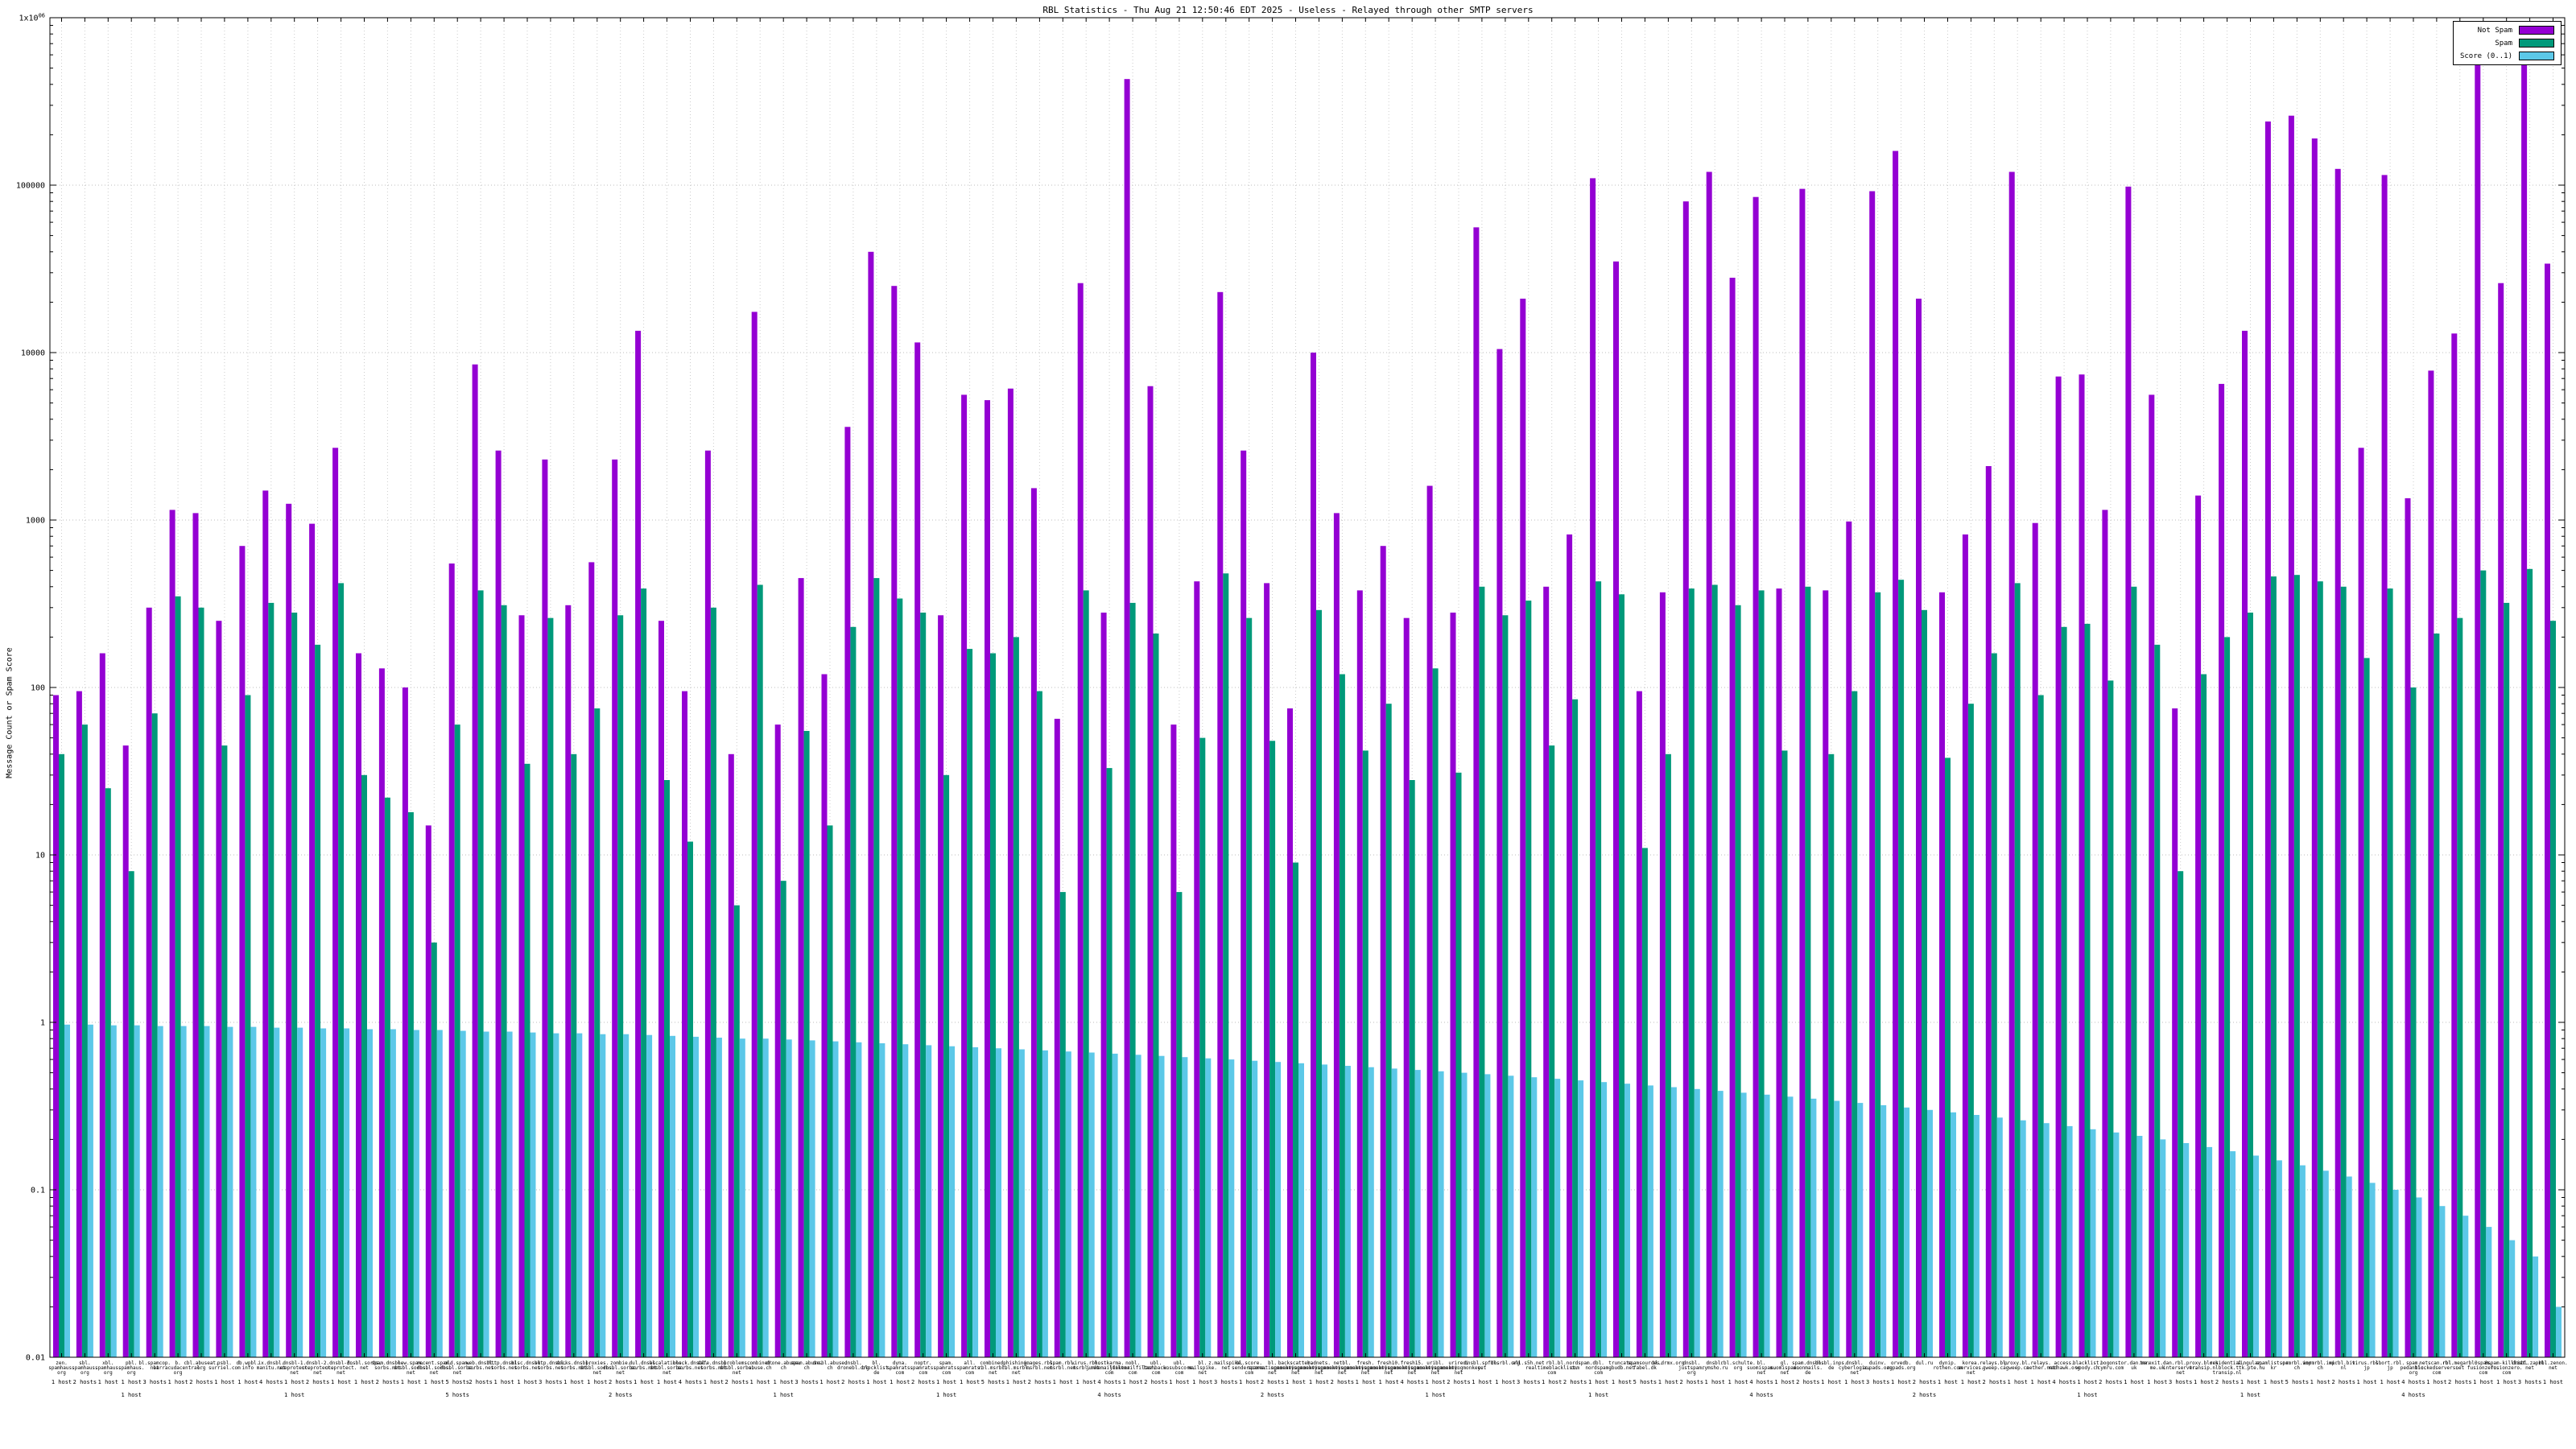 The width and height of the screenshot is (2576, 1449). What do you see at coordinates (9, 712) in the screenshot?
I see `y-axis-title: Message Count or Spam Score` at bounding box center [9, 712].